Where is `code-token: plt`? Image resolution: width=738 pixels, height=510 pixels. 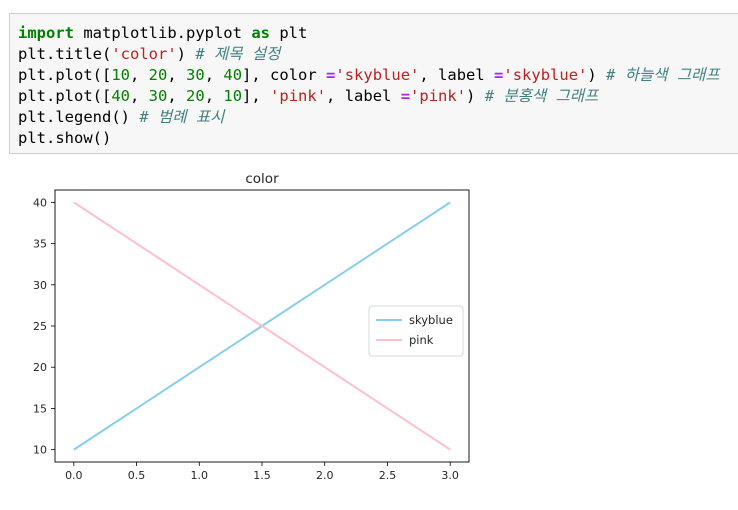
code-token: plt is located at coordinates (288, 33).